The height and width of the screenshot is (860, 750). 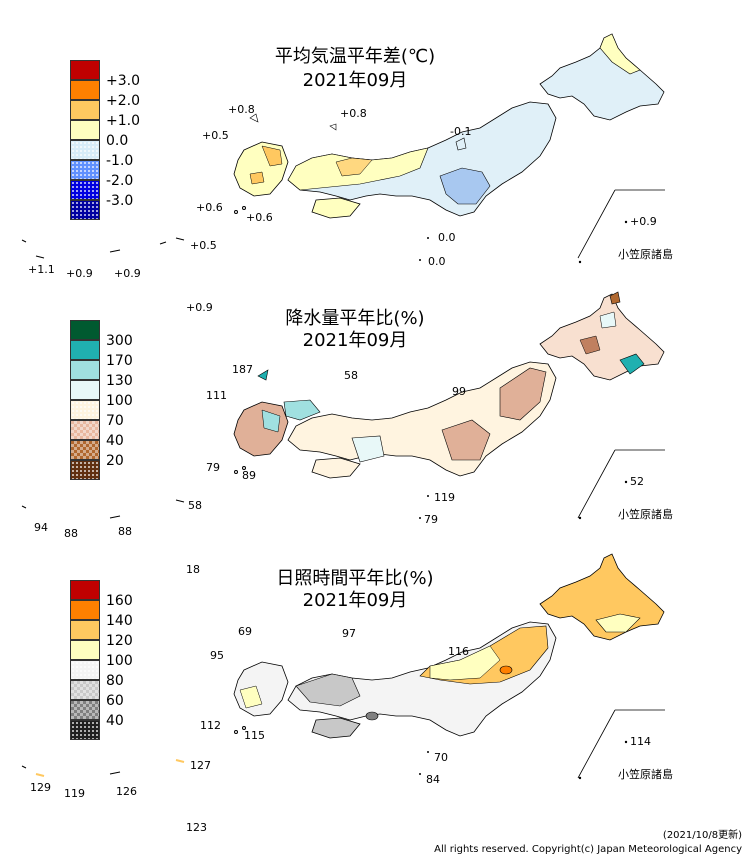 What do you see at coordinates (119, 661) in the screenshot?
I see `legend-label: 100` at bounding box center [119, 661].